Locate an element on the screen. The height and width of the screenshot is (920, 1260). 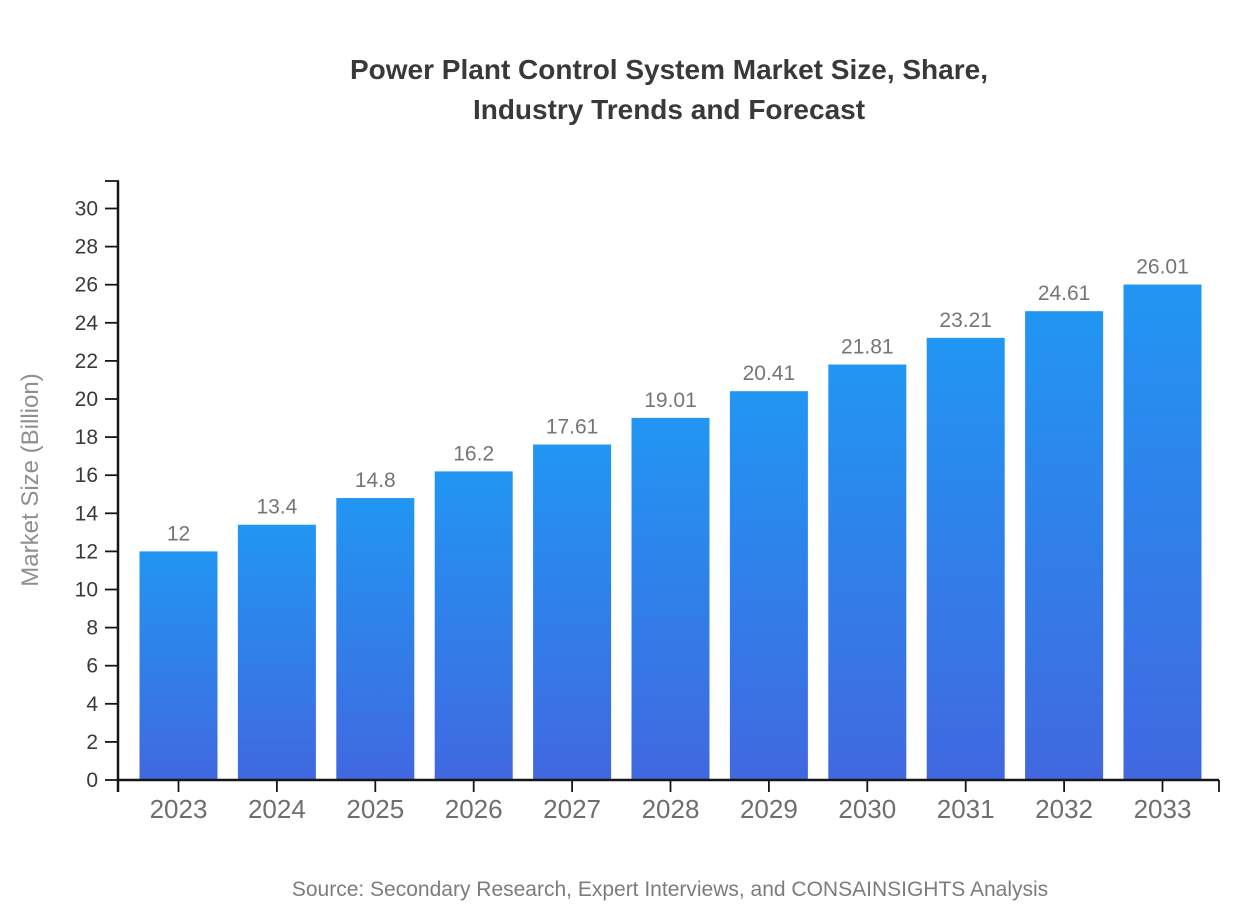
y-tick-label: 26 is located at coordinates (86, 285).